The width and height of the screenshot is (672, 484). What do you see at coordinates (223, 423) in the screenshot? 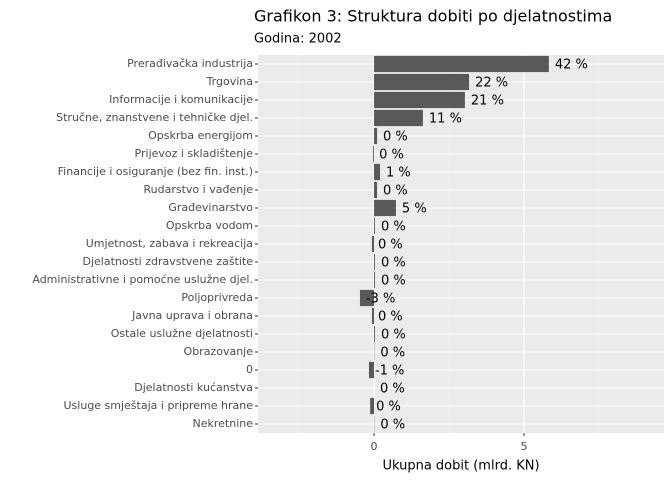
I see `y-tick-label: Nekretnine` at bounding box center [223, 423].